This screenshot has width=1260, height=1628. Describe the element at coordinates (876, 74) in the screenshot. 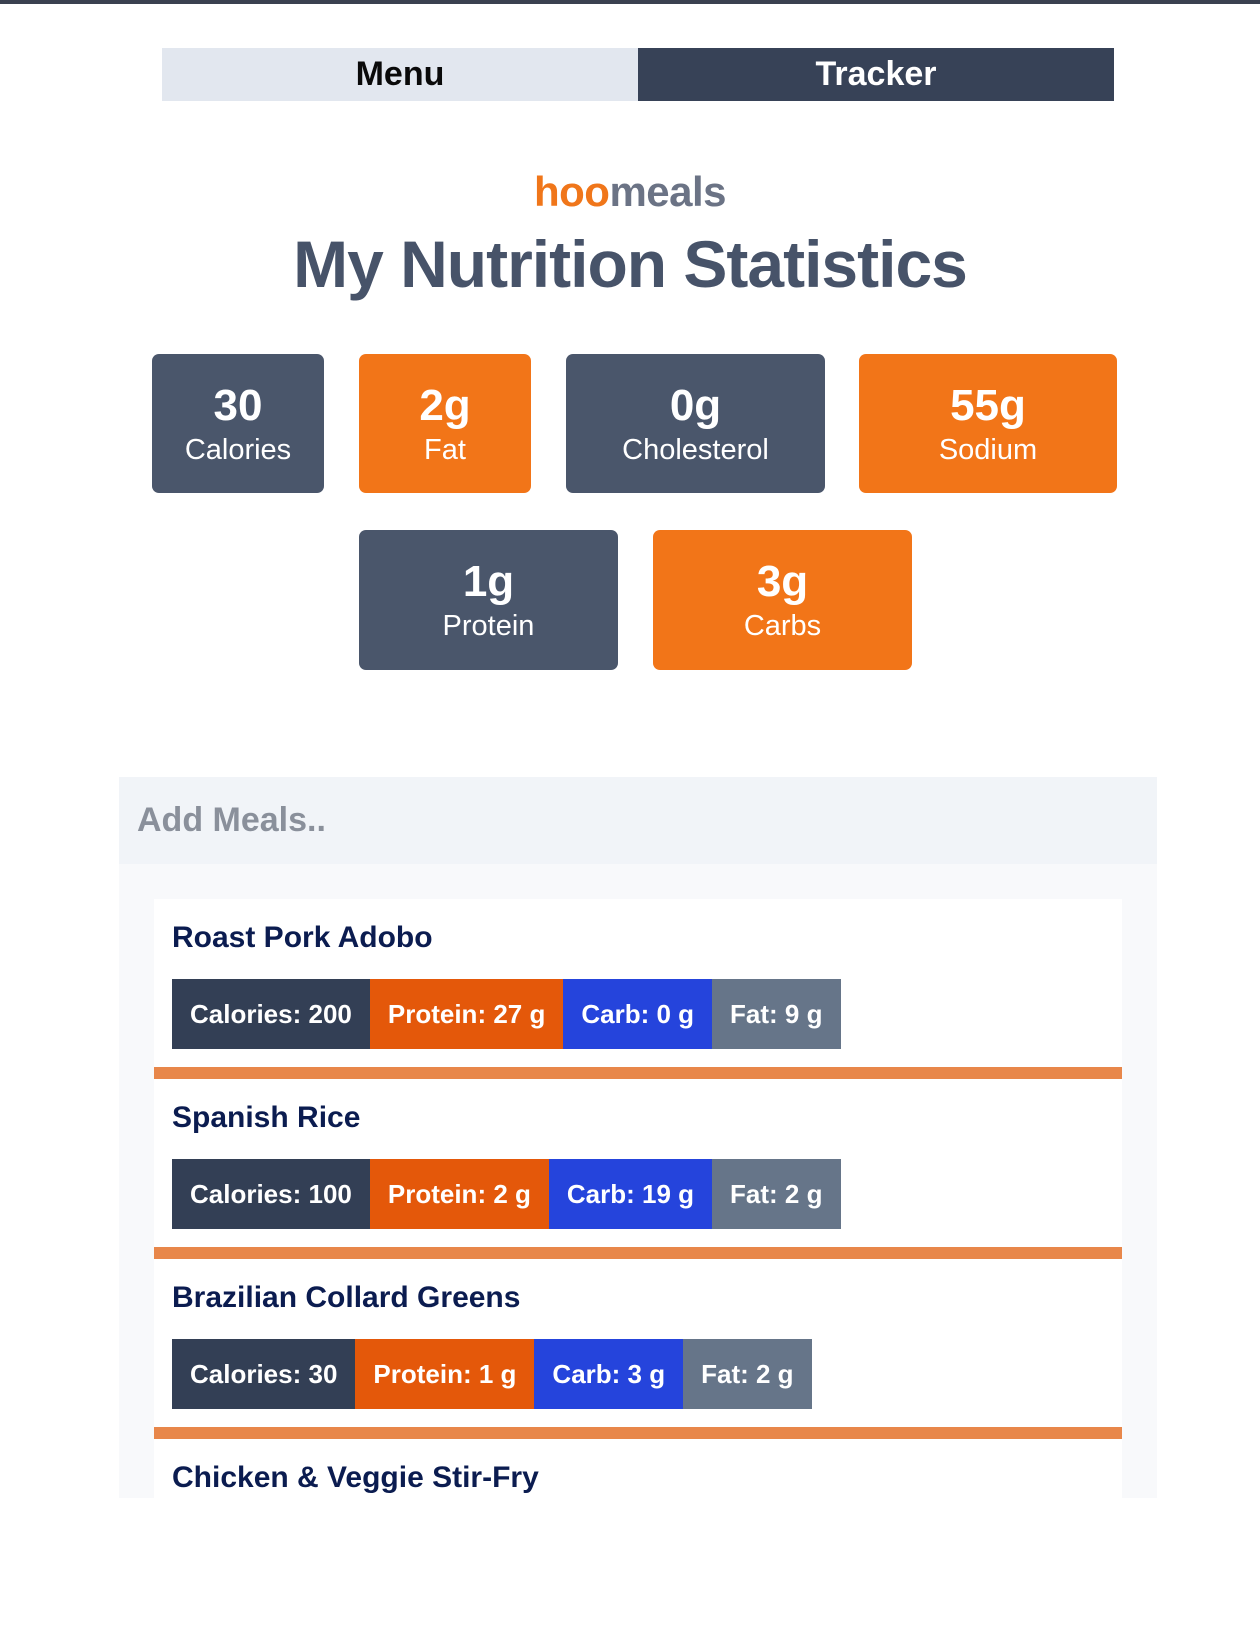

I see `tab-tracker: Tracker` at that location.